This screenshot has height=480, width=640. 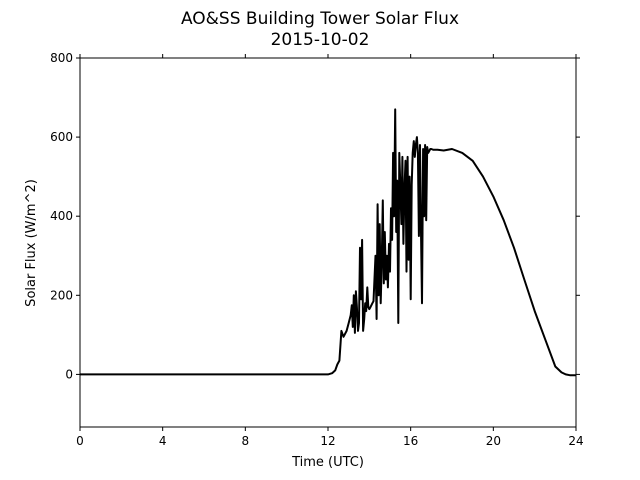 I want to click on x-tick-label: 8, so click(x=246, y=441).